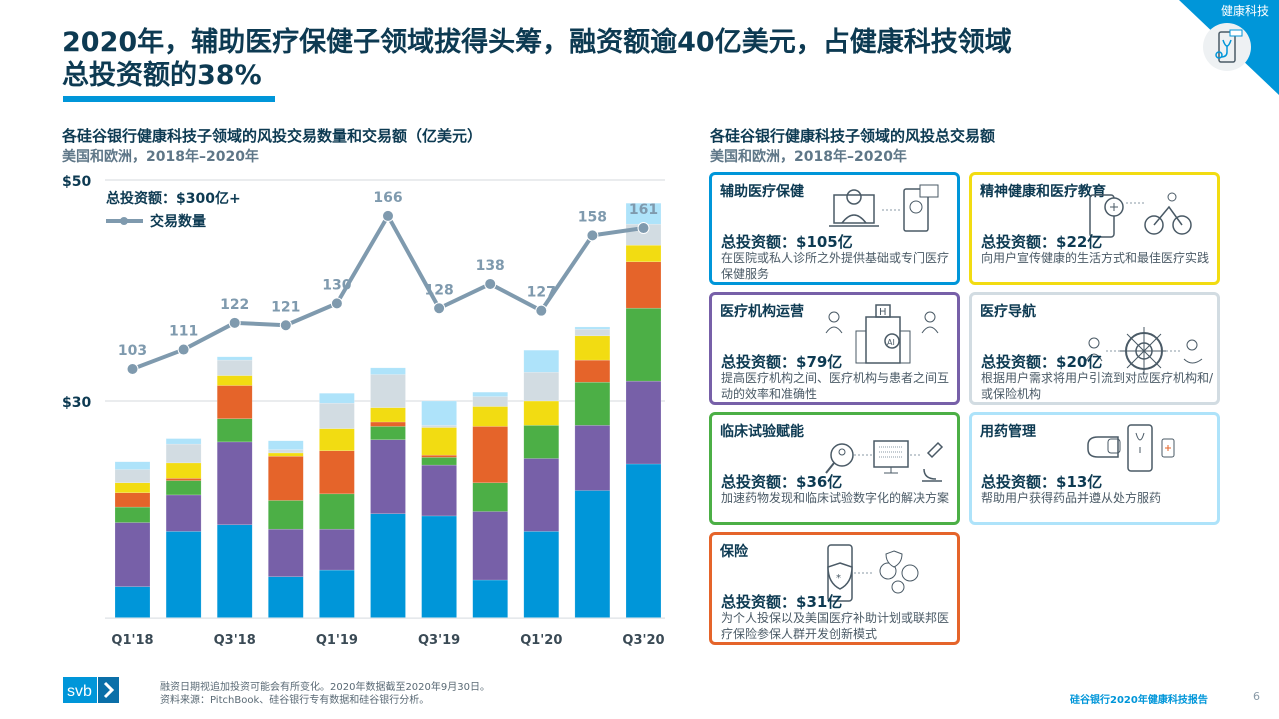  What do you see at coordinates (173, 198) in the screenshot?
I see `legend-total: 总投资额：$300亿+` at bounding box center [173, 198].